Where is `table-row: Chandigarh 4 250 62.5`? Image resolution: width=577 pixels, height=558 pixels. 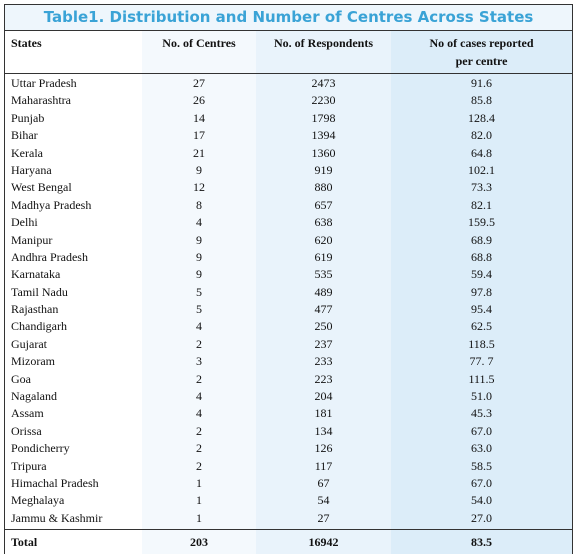
table-row: Chandigarh 4 250 62.5 is located at coordinates (288, 326).